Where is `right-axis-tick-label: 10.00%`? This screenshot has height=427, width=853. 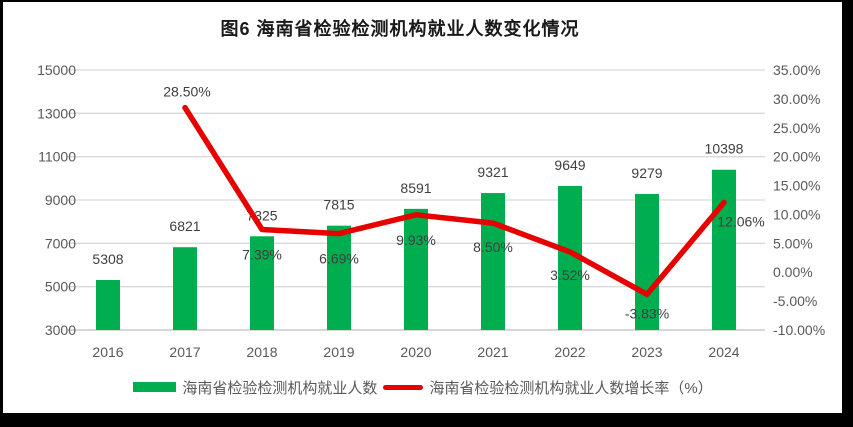
right-axis-tick-label: 10.00% is located at coordinates (796, 214).